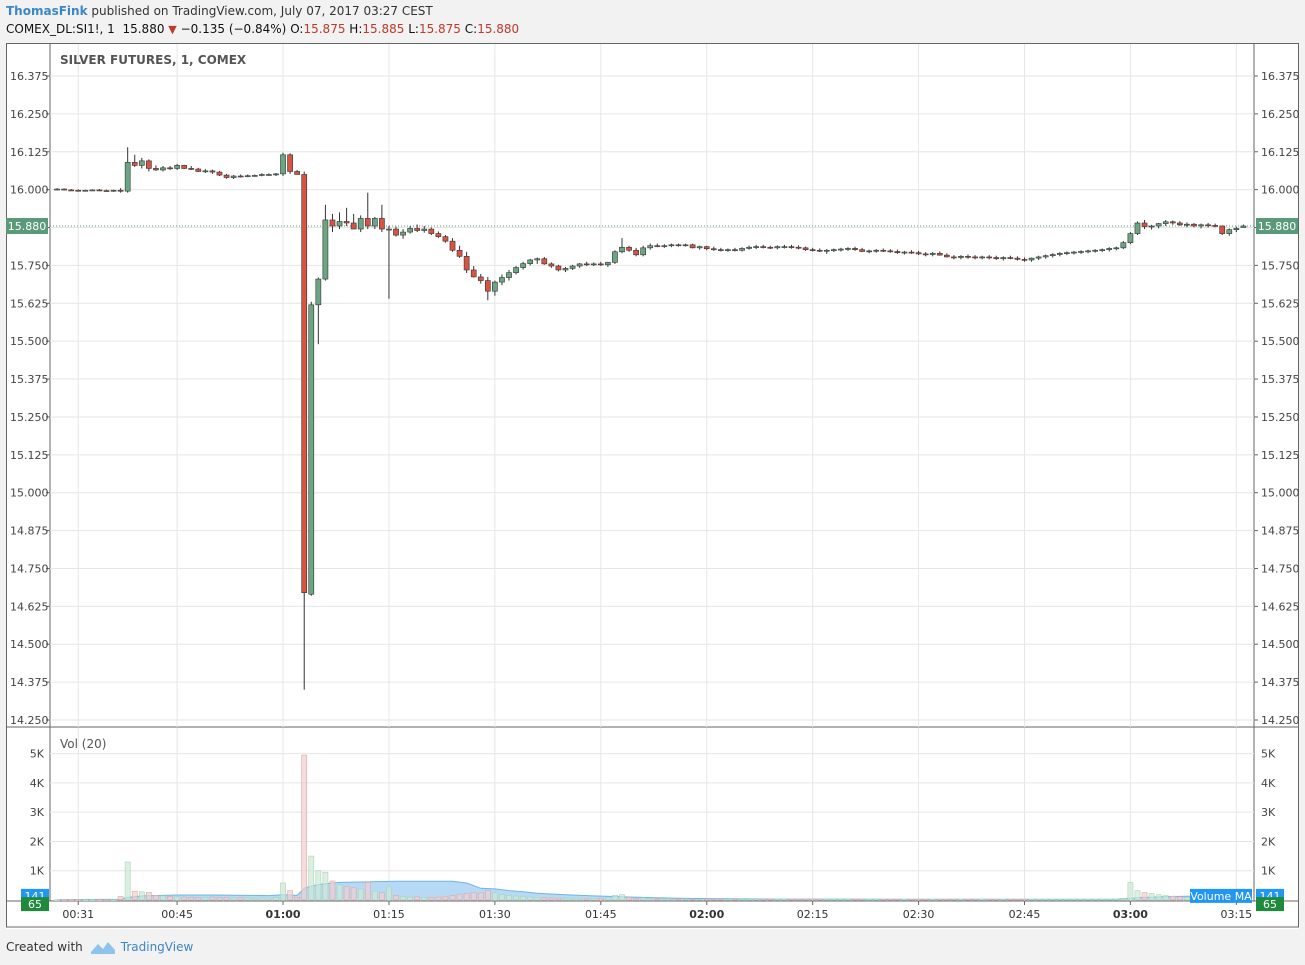 The height and width of the screenshot is (965, 1305). I want to click on low-value: 15.875, so click(439, 29).